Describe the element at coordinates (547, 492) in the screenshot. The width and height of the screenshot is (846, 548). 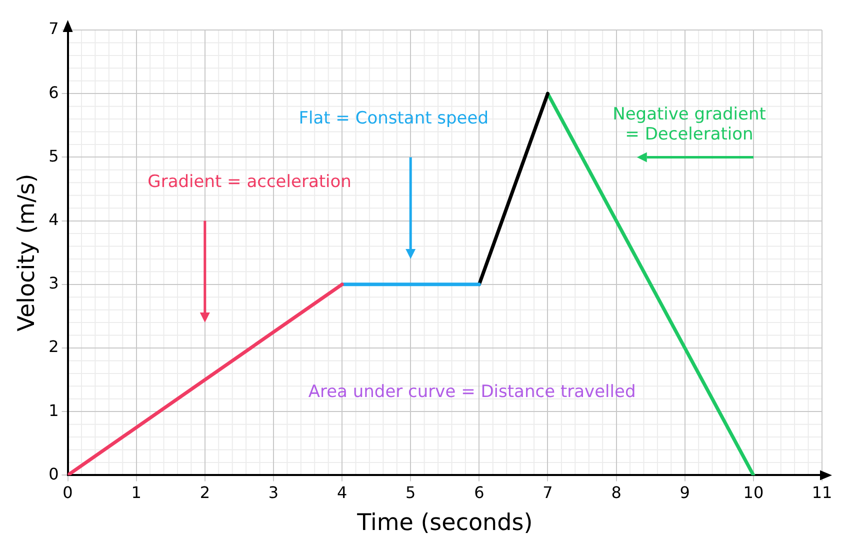
I see `x-tick-label: 7` at that location.